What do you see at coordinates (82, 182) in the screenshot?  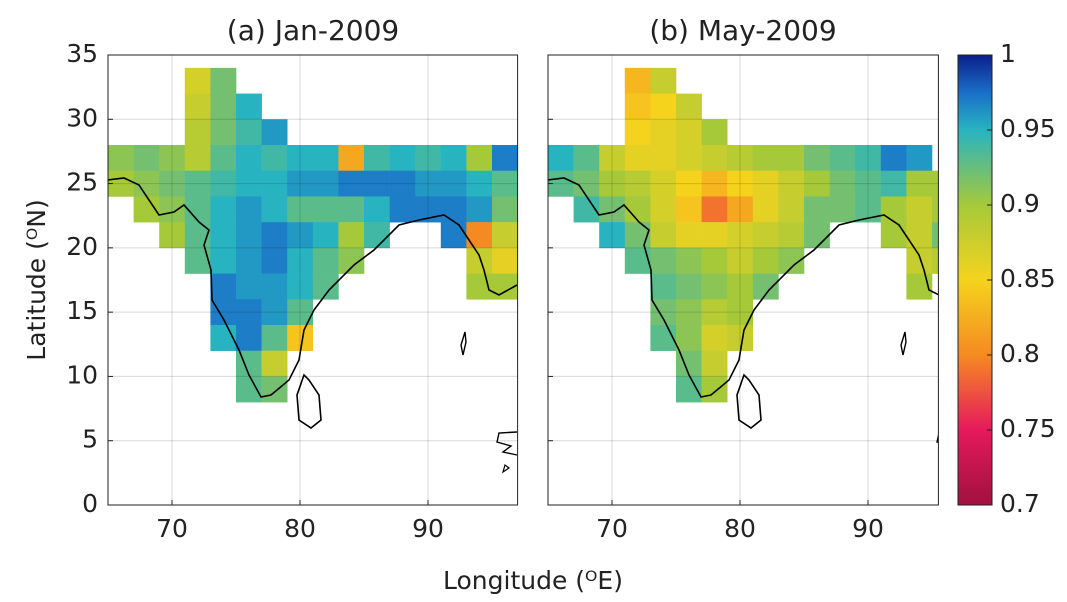 I see `y-tick-label: 25` at bounding box center [82, 182].